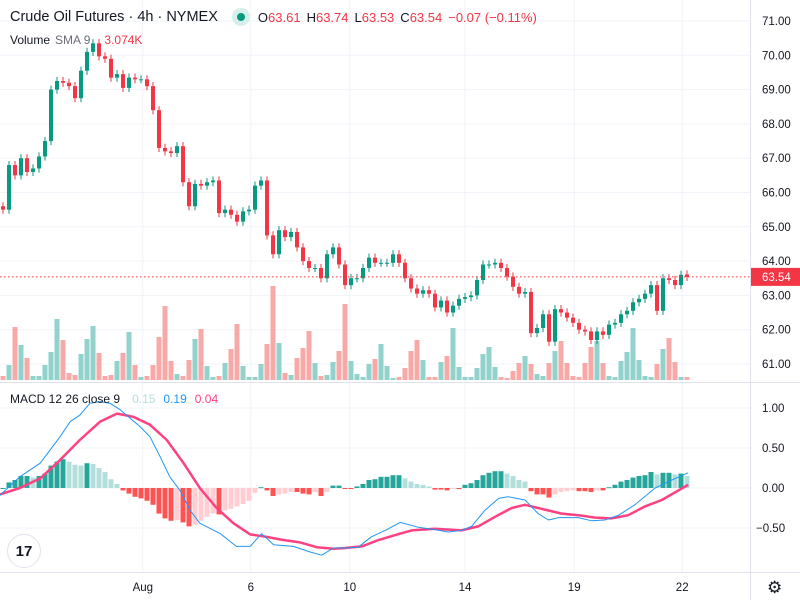  What do you see at coordinates (24, 551) in the screenshot?
I see `tradingview-logo-icon: 17` at bounding box center [24, 551].